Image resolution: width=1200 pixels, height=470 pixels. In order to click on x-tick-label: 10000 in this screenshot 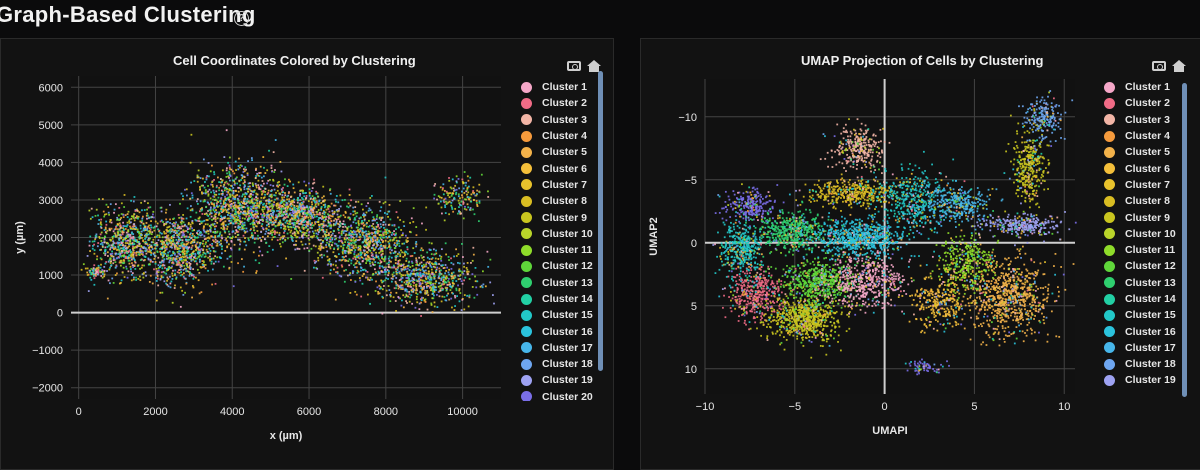, I will do `click(462, 412)`.